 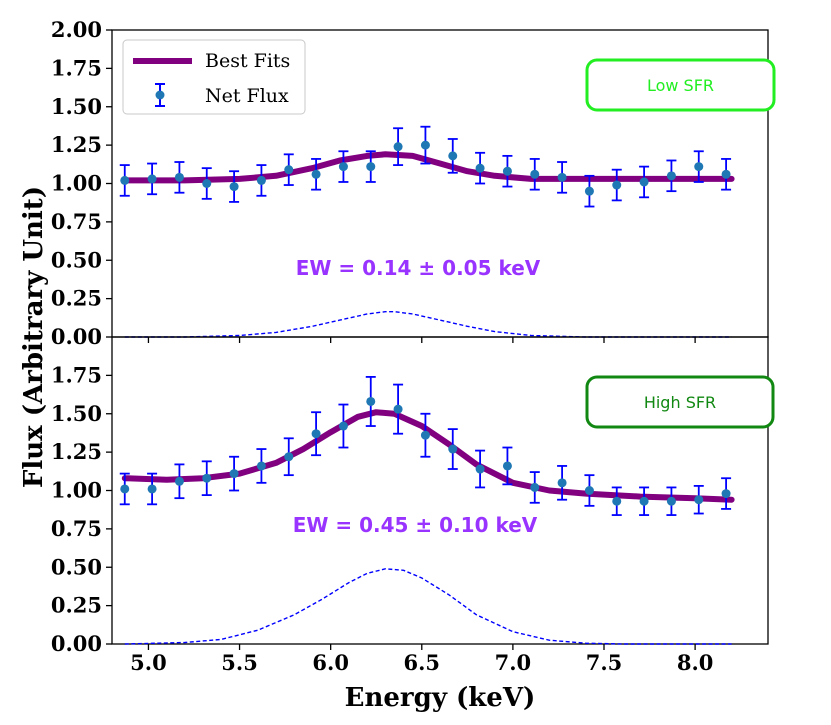 What do you see at coordinates (247, 61) in the screenshot?
I see `legend-best-fit-label: Best Fits` at bounding box center [247, 61].